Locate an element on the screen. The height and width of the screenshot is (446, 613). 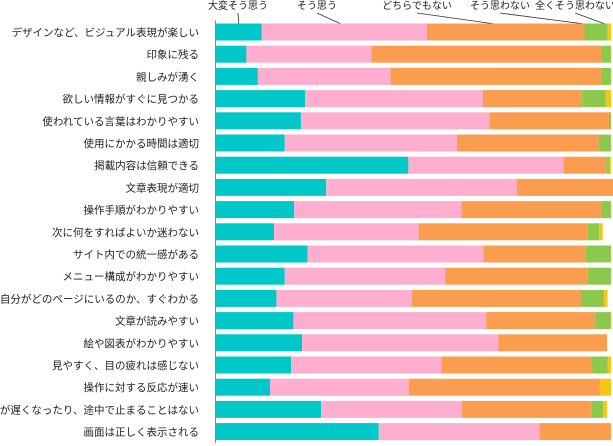
category-label: 画面は正しく表示される is located at coordinates (142, 432).